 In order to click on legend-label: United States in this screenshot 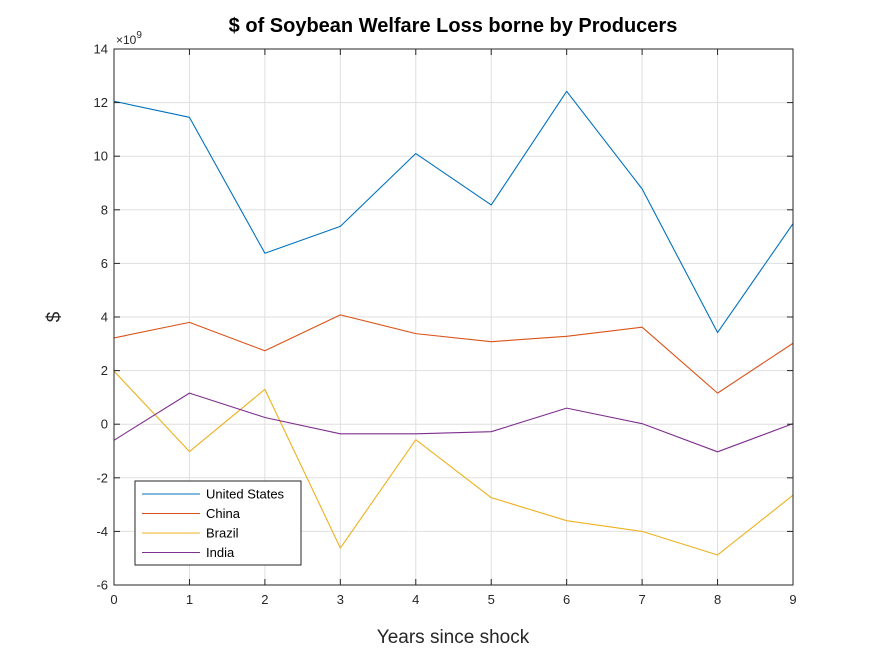, I will do `click(245, 494)`.